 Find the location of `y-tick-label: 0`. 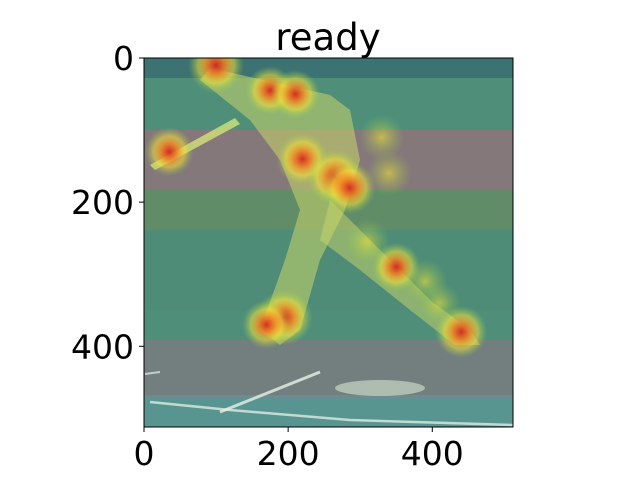

y-tick-label: 0 is located at coordinates (123, 58).